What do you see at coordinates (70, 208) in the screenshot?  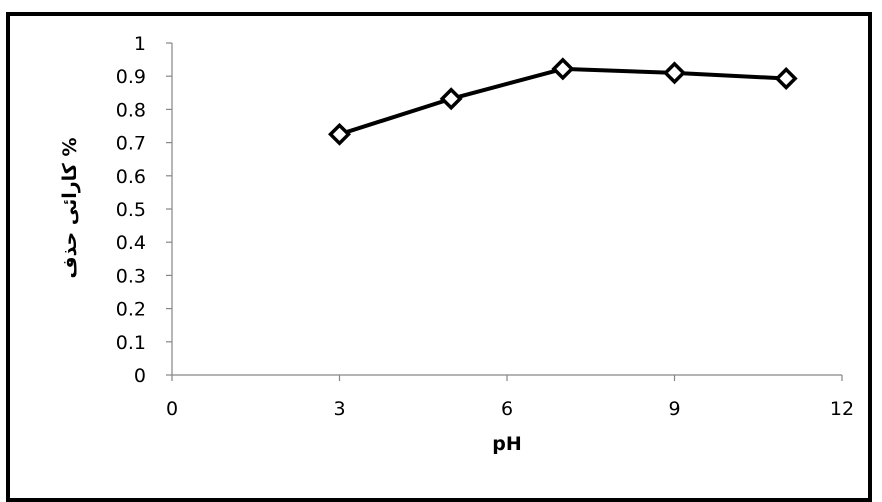 I see `y-axis-title: % کارائی حذف` at bounding box center [70, 208].